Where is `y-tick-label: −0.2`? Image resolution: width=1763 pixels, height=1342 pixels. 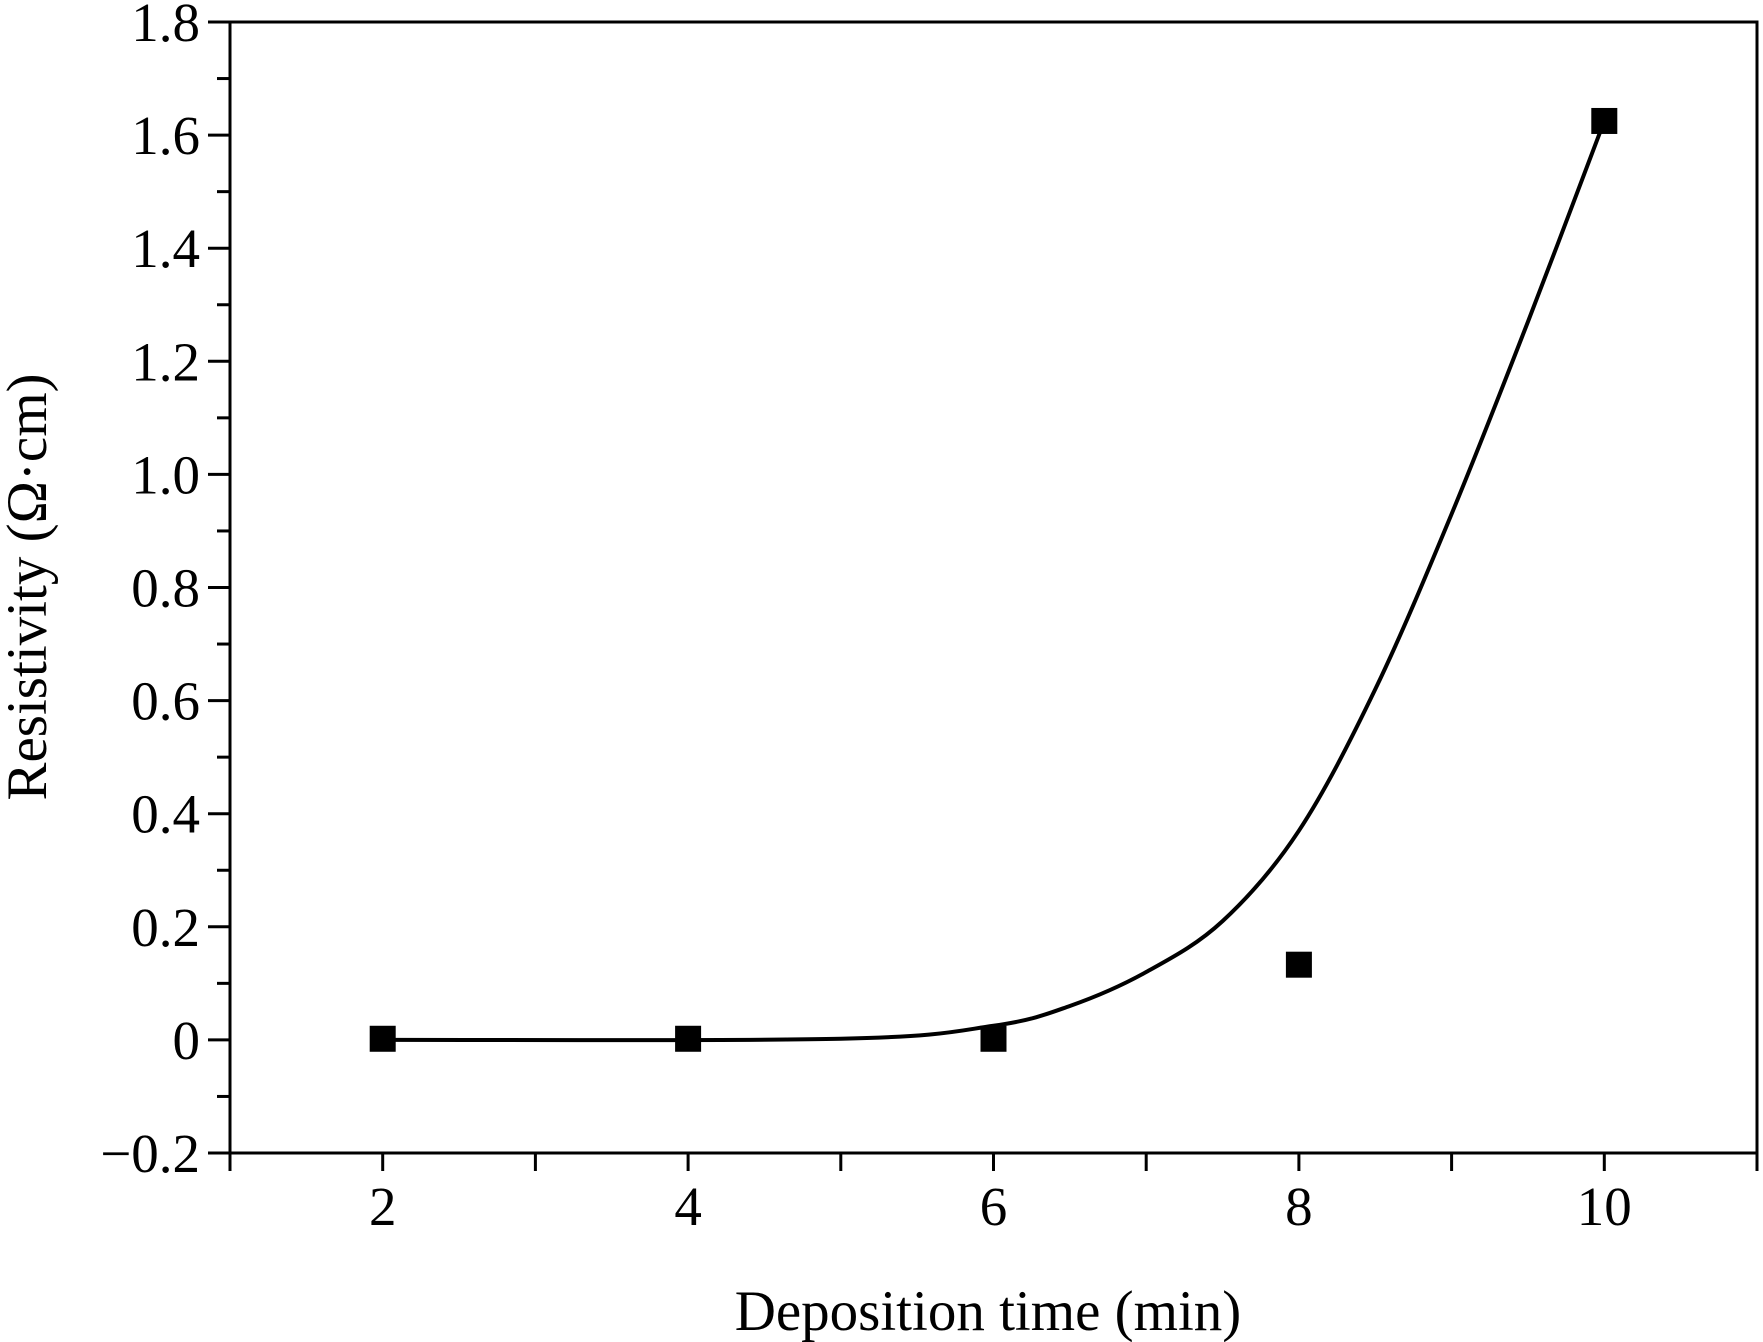
y-tick-label: −0.2 is located at coordinates (150, 1153).